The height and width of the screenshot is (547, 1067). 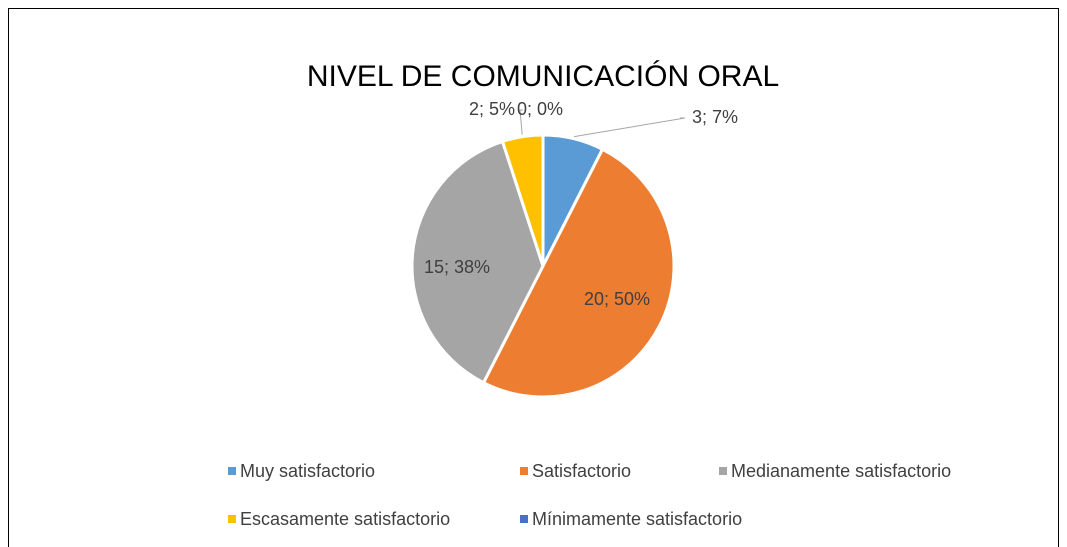 What do you see at coordinates (543, 76) in the screenshot?
I see `chart-title: NIVEL DE COMUNICACIÓN ORAL` at bounding box center [543, 76].